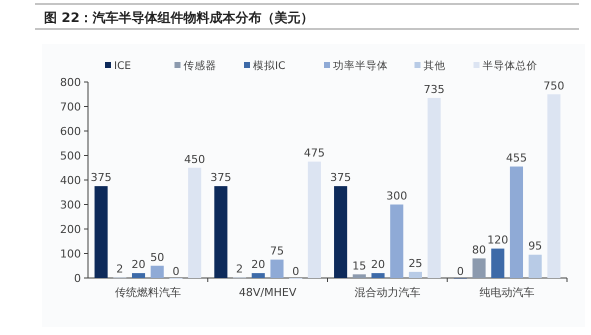 This screenshot has width=591, height=335. What do you see at coordinates (179, 18) in the screenshot?
I see `chart-title: 图 22：汽车半导体组件物料成本分布（美元）` at bounding box center [179, 18].